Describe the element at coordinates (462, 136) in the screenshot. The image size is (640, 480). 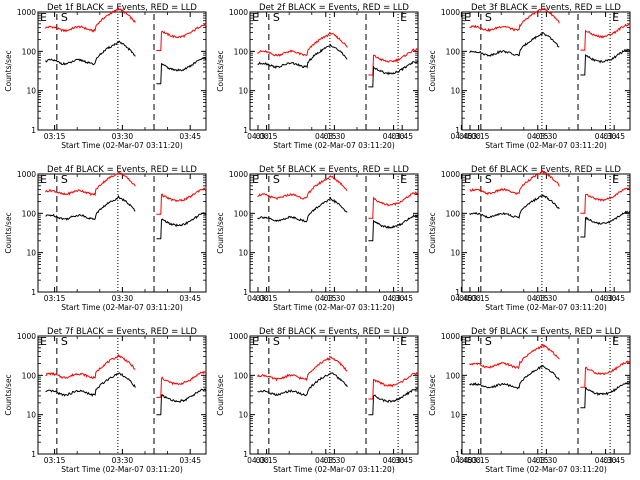
I see `x-tick-label: 04:45` at that location.